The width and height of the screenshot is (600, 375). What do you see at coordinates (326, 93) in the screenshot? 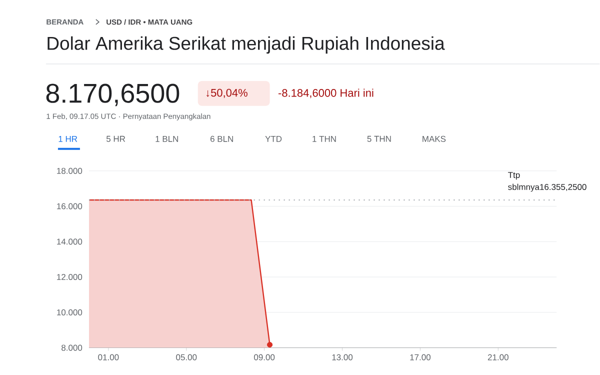
I see `text: -8.184,6000 Hari ini` at bounding box center [326, 93].